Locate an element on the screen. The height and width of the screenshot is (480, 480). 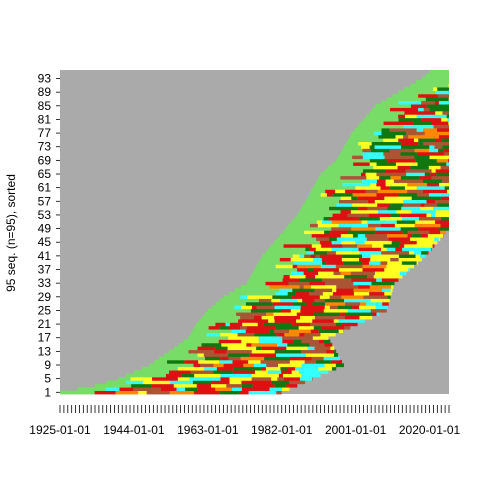
x-tick-label: 1963-01-01 is located at coordinates (208, 430).